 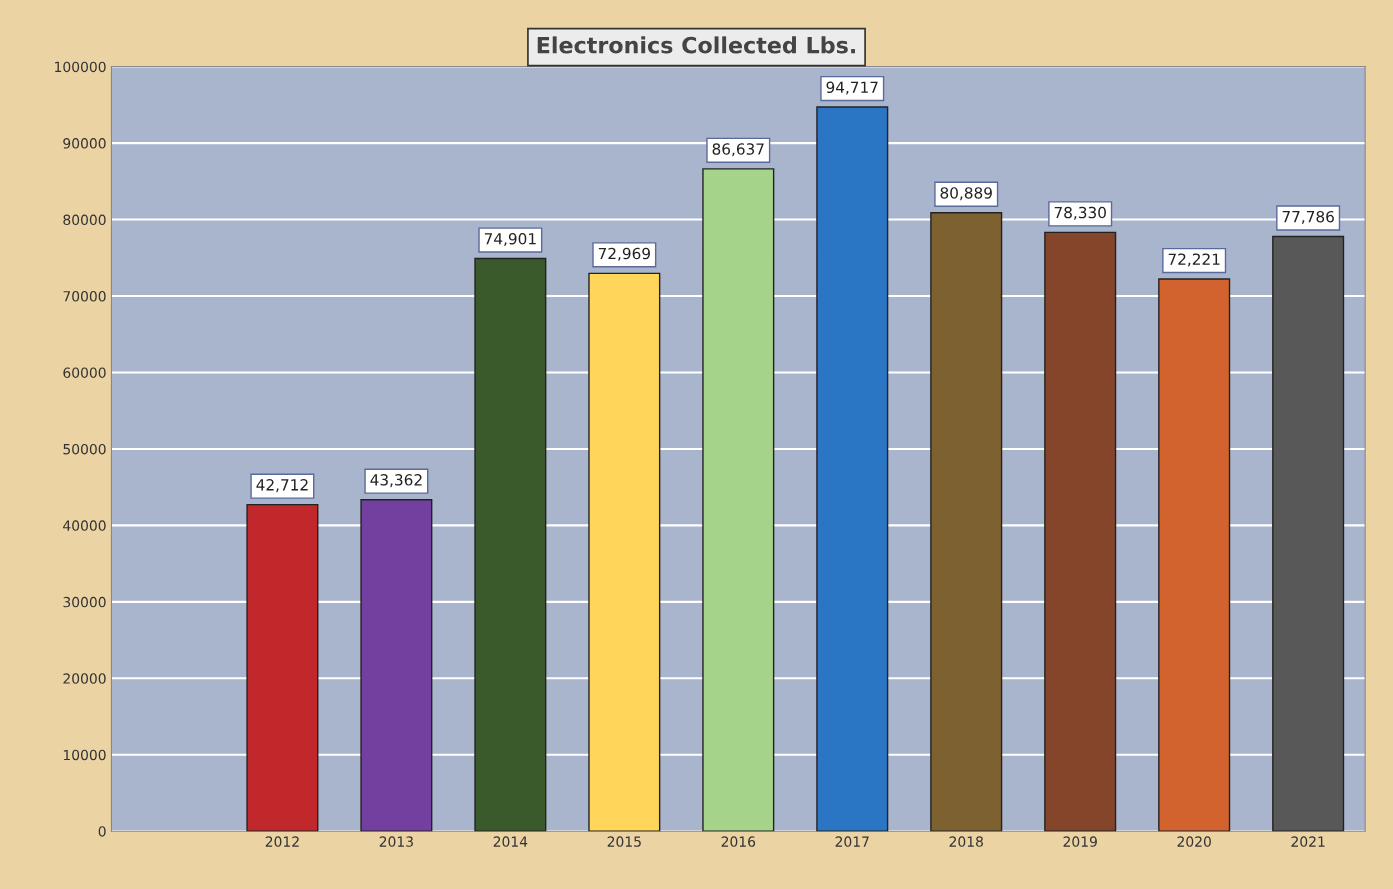 I want to click on x-tick-label: 2018, so click(x=966, y=841).